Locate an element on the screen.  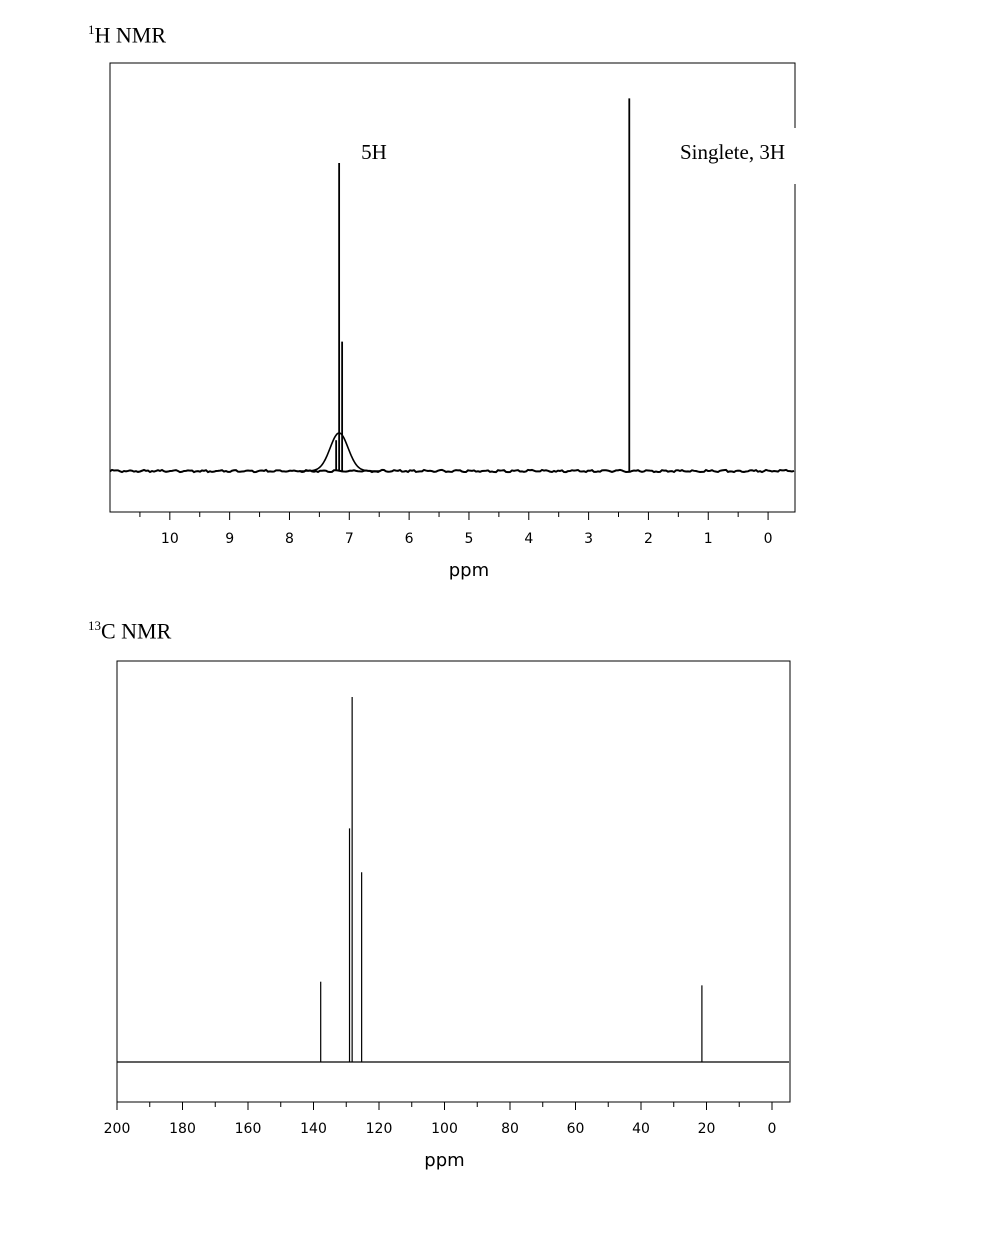
spectrum-baseline is located at coordinates (452, 471).